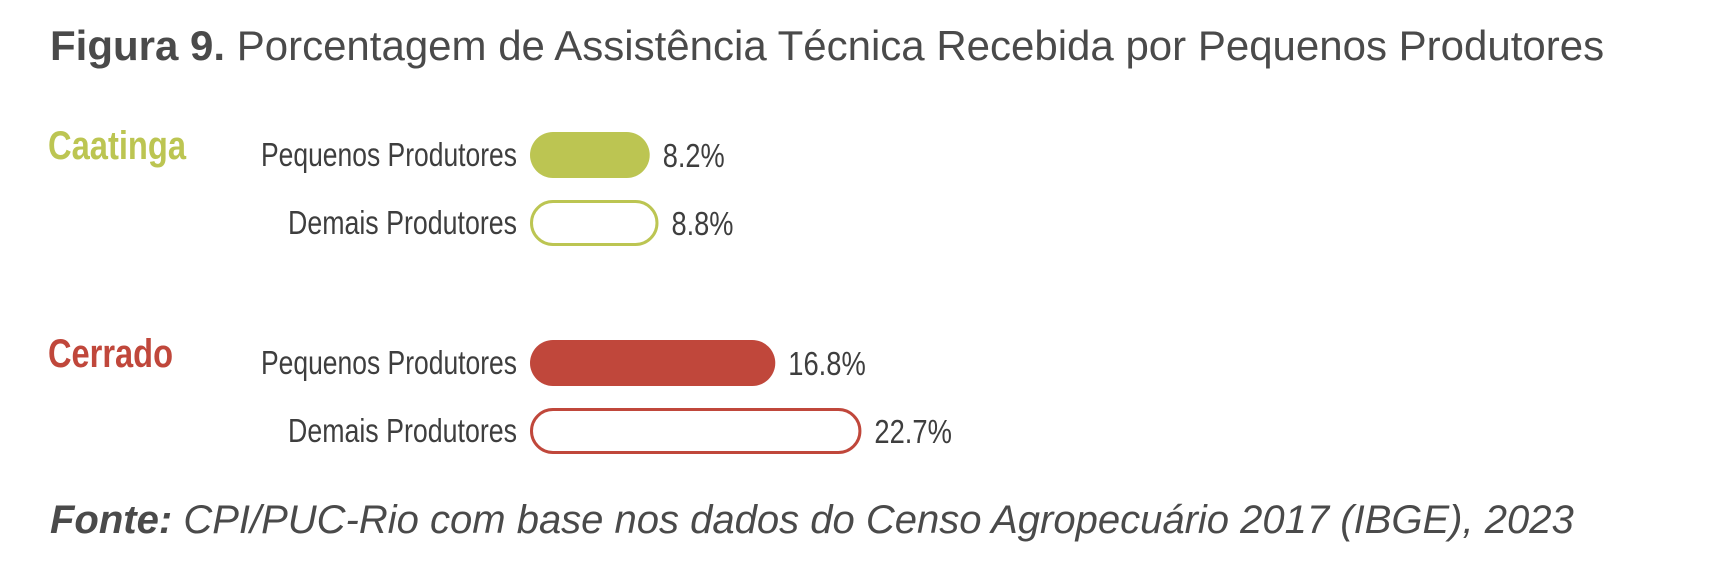 Image resolution: width=1727 pixels, height=570 pixels. I want to click on value-label-caatinga-demais: 8.8%, so click(702, 223).